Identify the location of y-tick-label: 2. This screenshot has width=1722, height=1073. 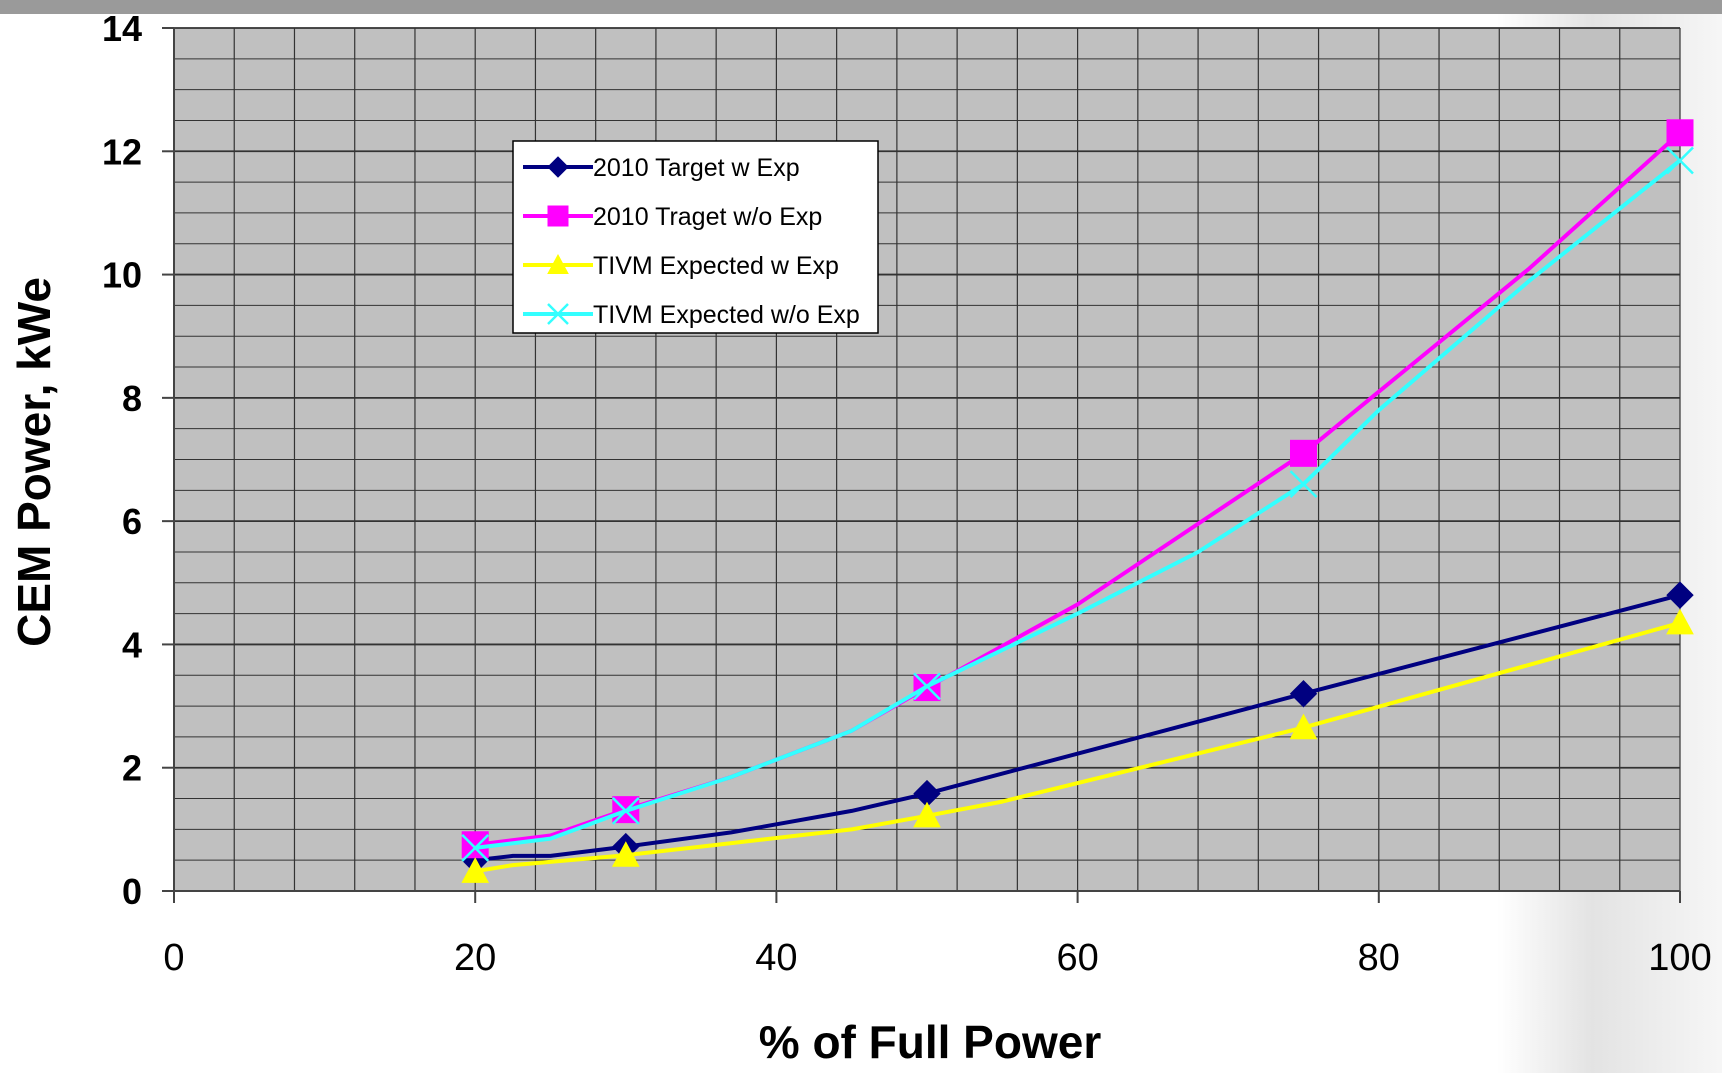
(132, 768).